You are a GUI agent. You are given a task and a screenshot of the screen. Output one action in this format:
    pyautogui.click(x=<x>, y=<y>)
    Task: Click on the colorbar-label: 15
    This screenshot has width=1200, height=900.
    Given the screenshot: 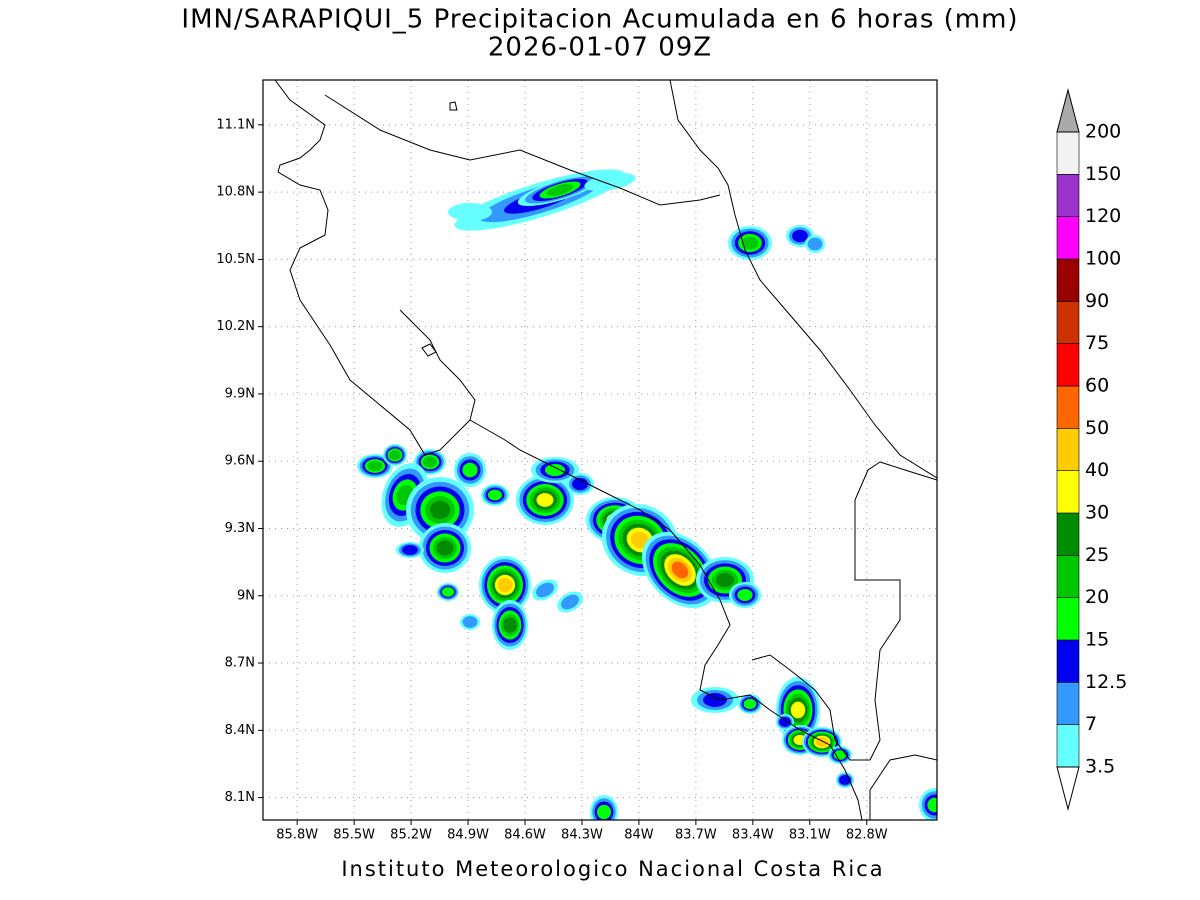 What is the action you would take?
    pyautogui.click(x=1097, y=640)
    